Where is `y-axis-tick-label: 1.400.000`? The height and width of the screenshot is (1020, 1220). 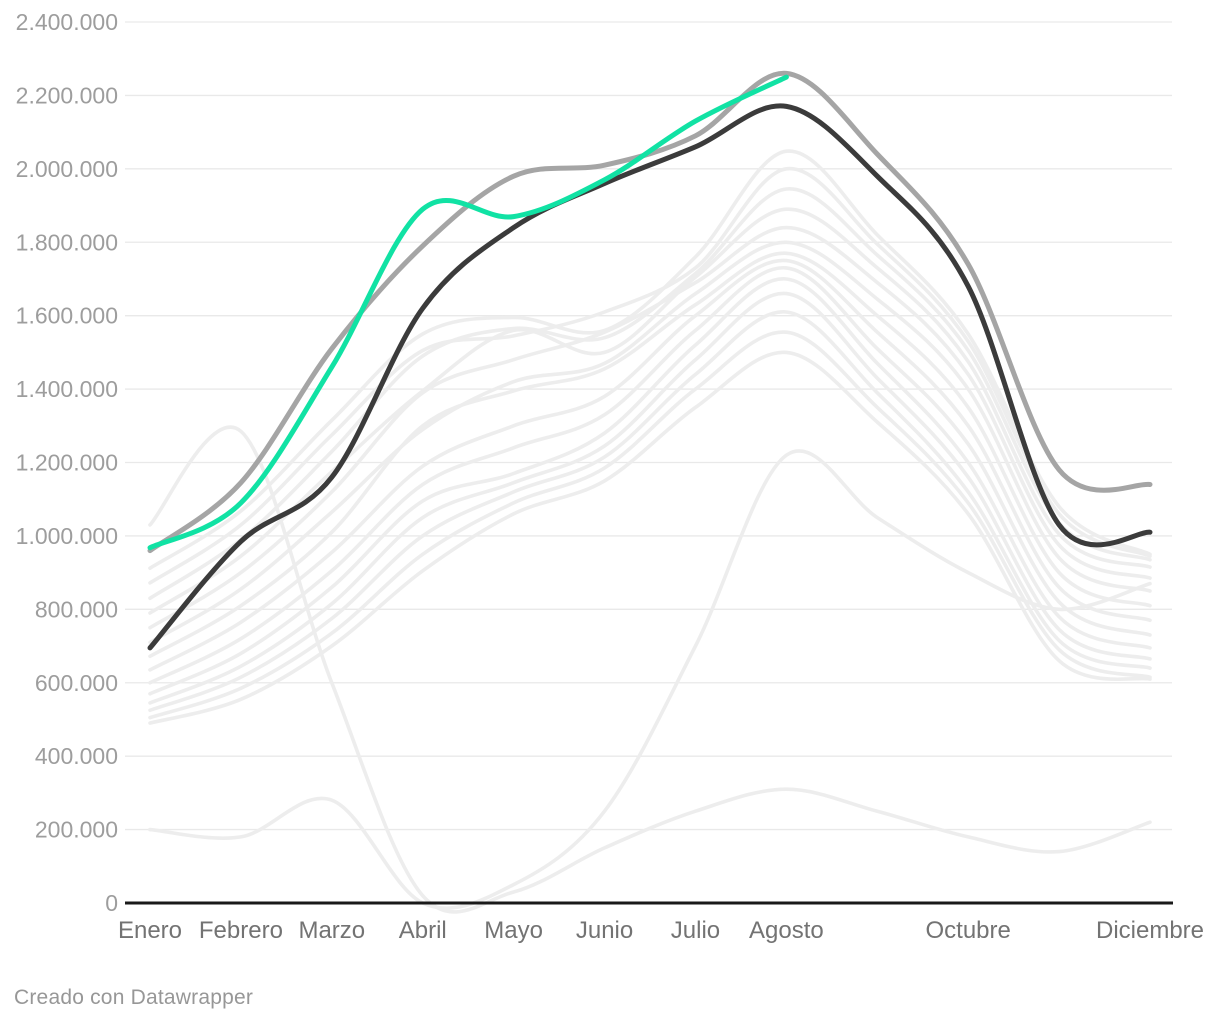 y-axis-tick-label: 1.400.000 is located at coordinates (67, 389).